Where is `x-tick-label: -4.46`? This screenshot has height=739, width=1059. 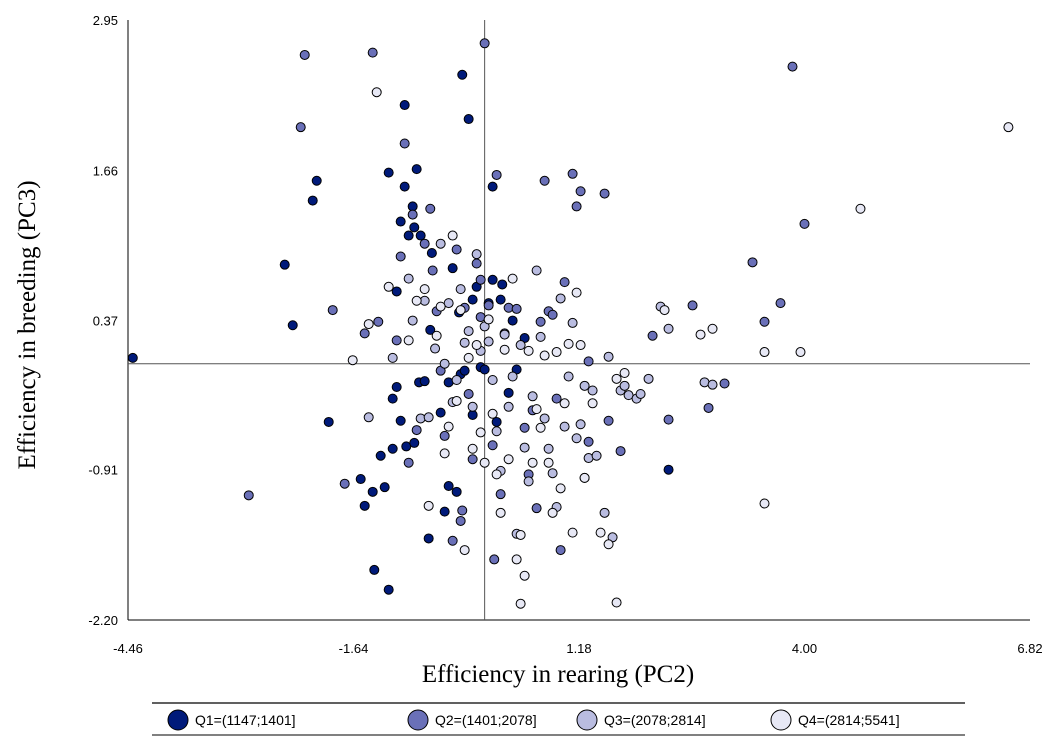 x-tick-label: -4.46 is located at coordinates (128, 648).